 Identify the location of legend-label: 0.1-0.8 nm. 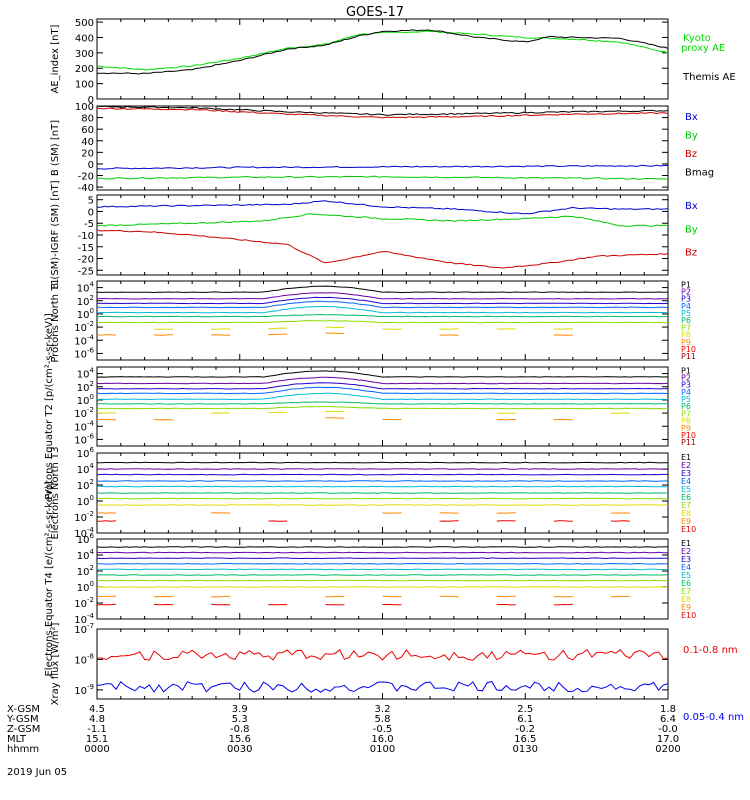
(710, 650).